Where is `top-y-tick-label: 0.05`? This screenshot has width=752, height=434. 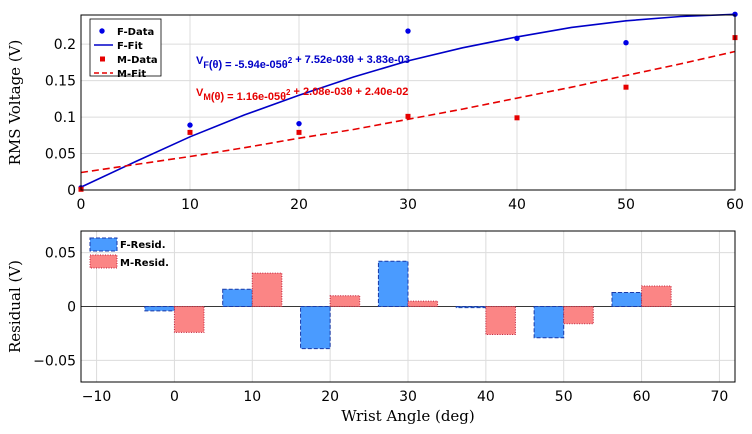
top-y-tick-label: 0.05 is located at coordinates (60, 155).